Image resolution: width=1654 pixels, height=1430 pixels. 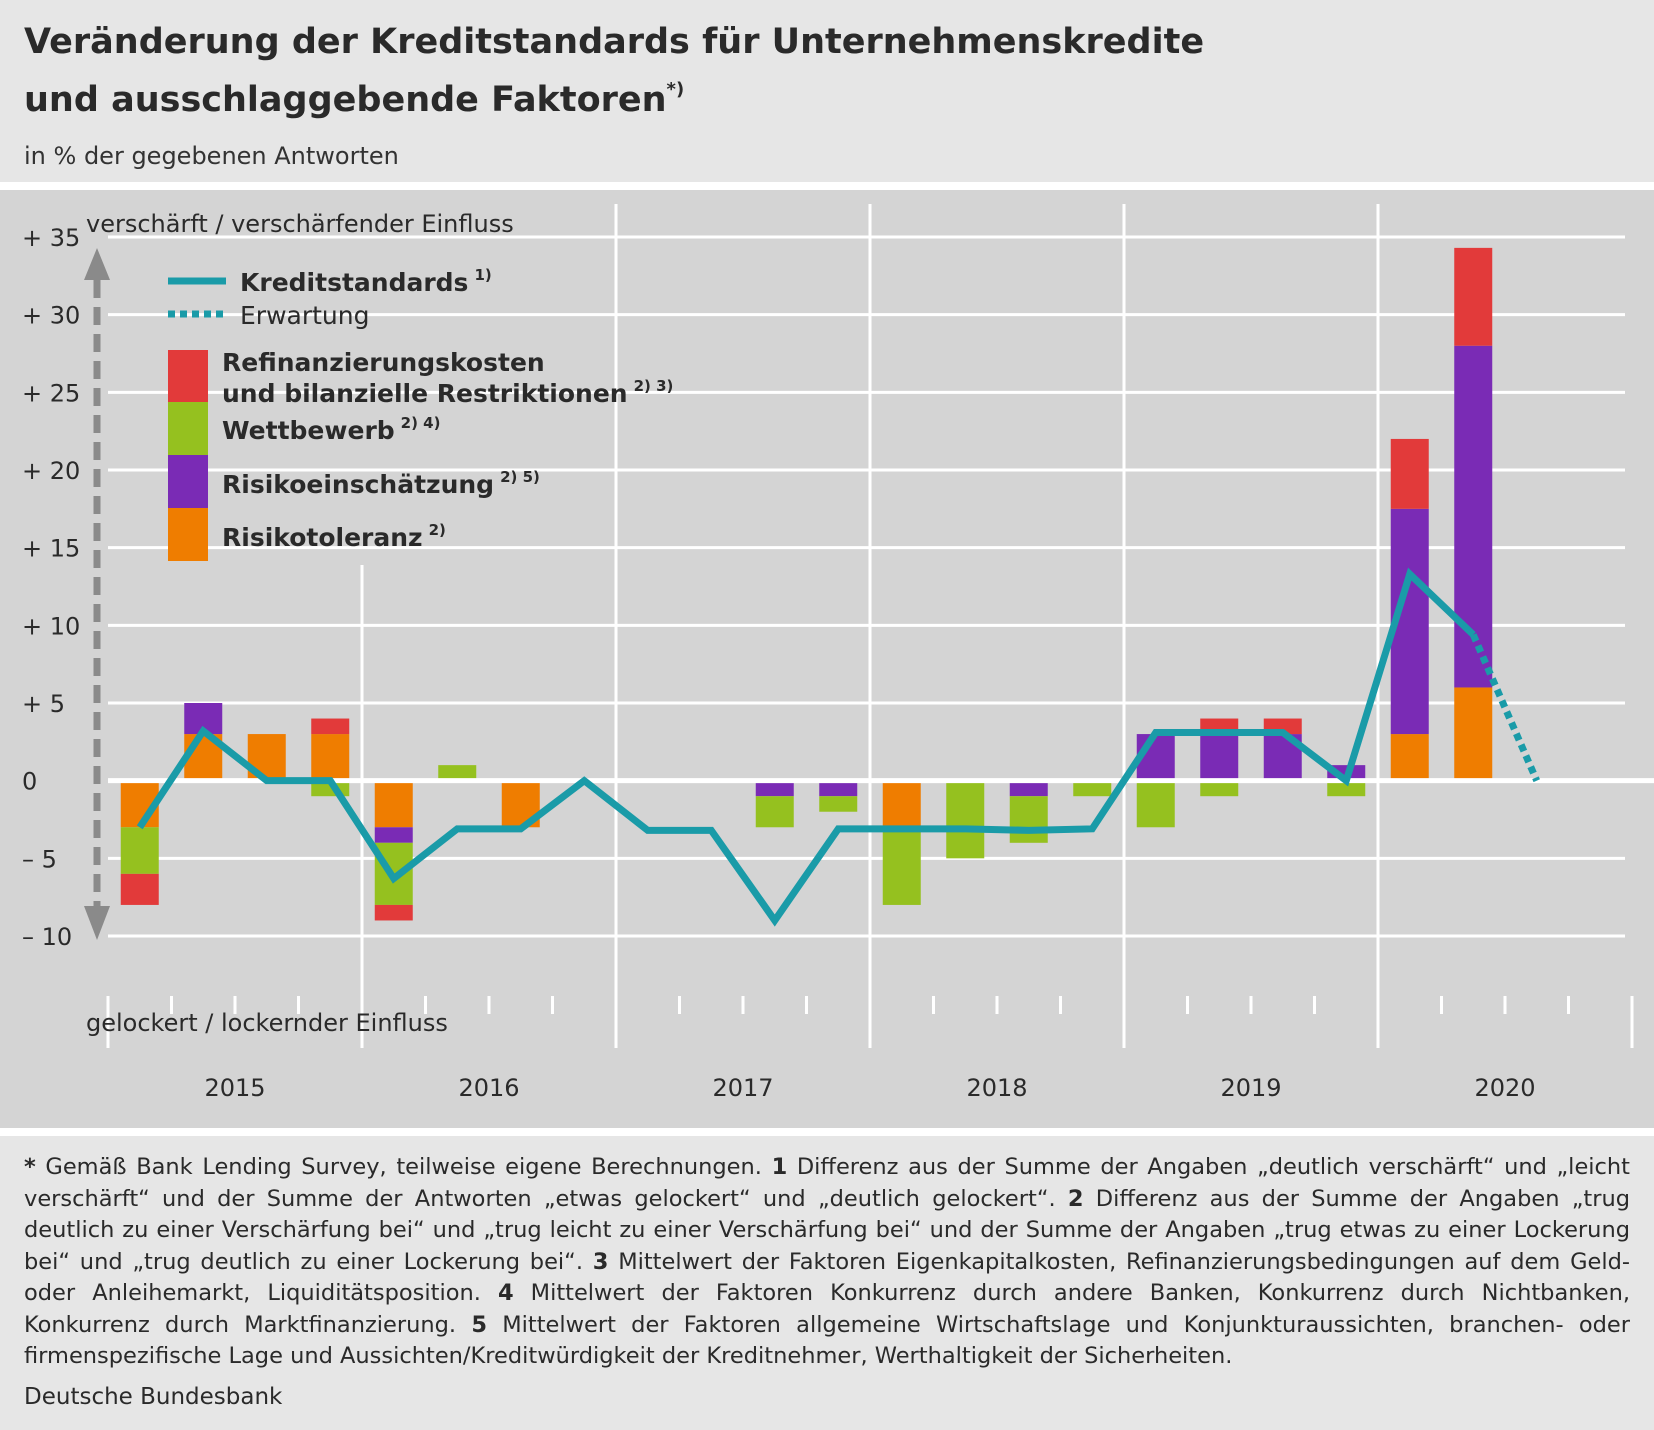 What do you see at coordinates (331, 429) in the screenshot?
I see `legend-label-wettbewerb: Wettbewerb 2) 4)` at bounding box center [331, 429].